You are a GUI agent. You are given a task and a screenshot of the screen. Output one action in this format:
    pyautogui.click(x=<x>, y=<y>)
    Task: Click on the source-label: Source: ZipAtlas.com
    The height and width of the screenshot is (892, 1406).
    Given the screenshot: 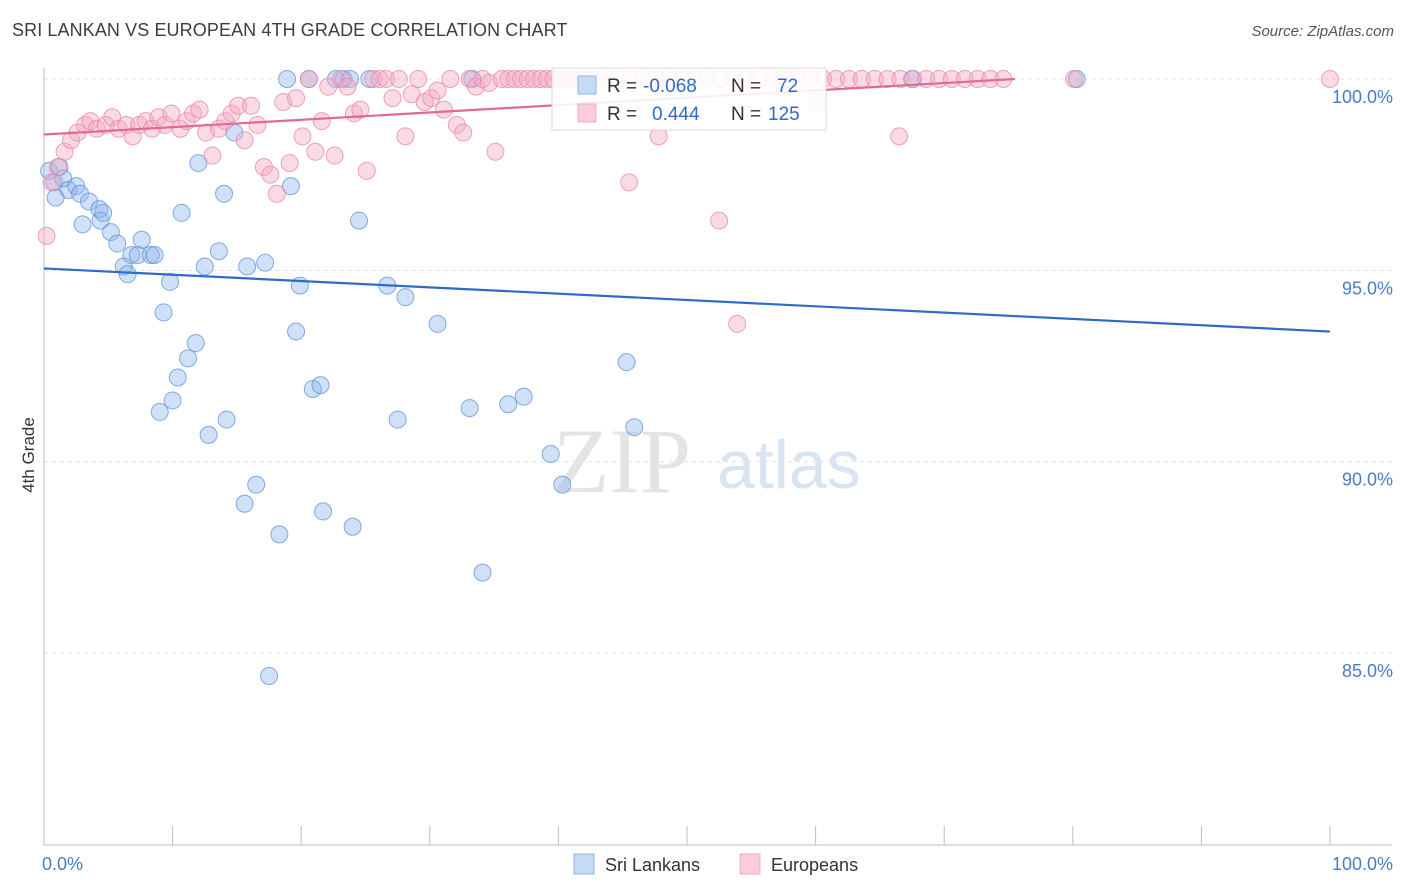 What is the action you would take?
    pyautogui.click(x=1322, y=31)
    